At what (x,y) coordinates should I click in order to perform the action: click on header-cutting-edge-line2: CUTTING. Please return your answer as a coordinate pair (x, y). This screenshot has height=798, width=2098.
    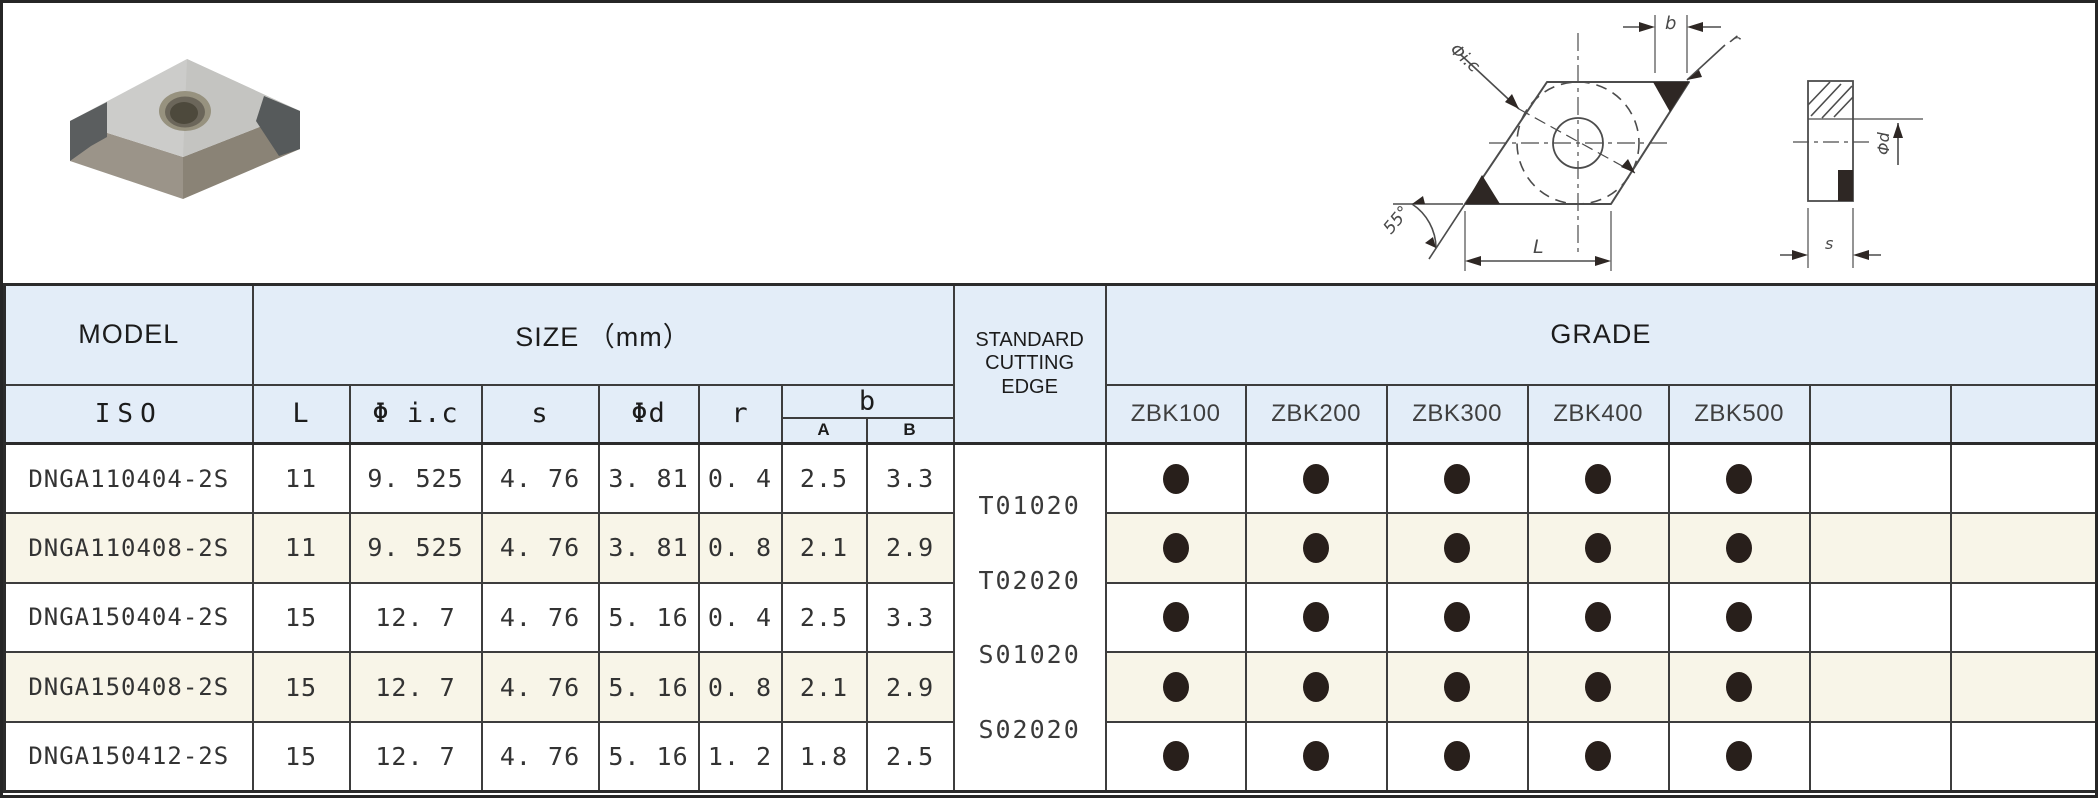
    Looking at the image, I should click on (1030, 363).